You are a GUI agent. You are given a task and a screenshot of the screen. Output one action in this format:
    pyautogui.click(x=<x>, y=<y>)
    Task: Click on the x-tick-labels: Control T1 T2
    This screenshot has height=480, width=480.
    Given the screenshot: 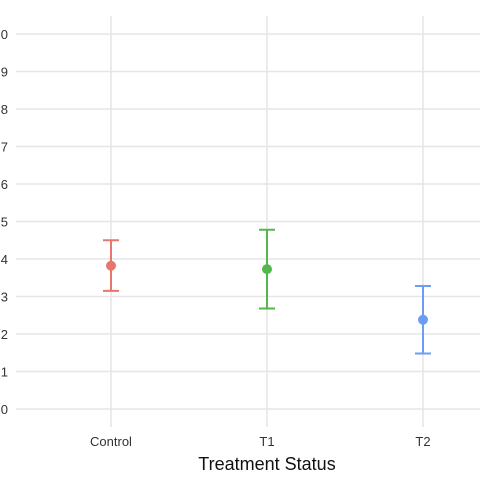 What is the action you would take?
    pyautogui.click(x=260, y=441)
    